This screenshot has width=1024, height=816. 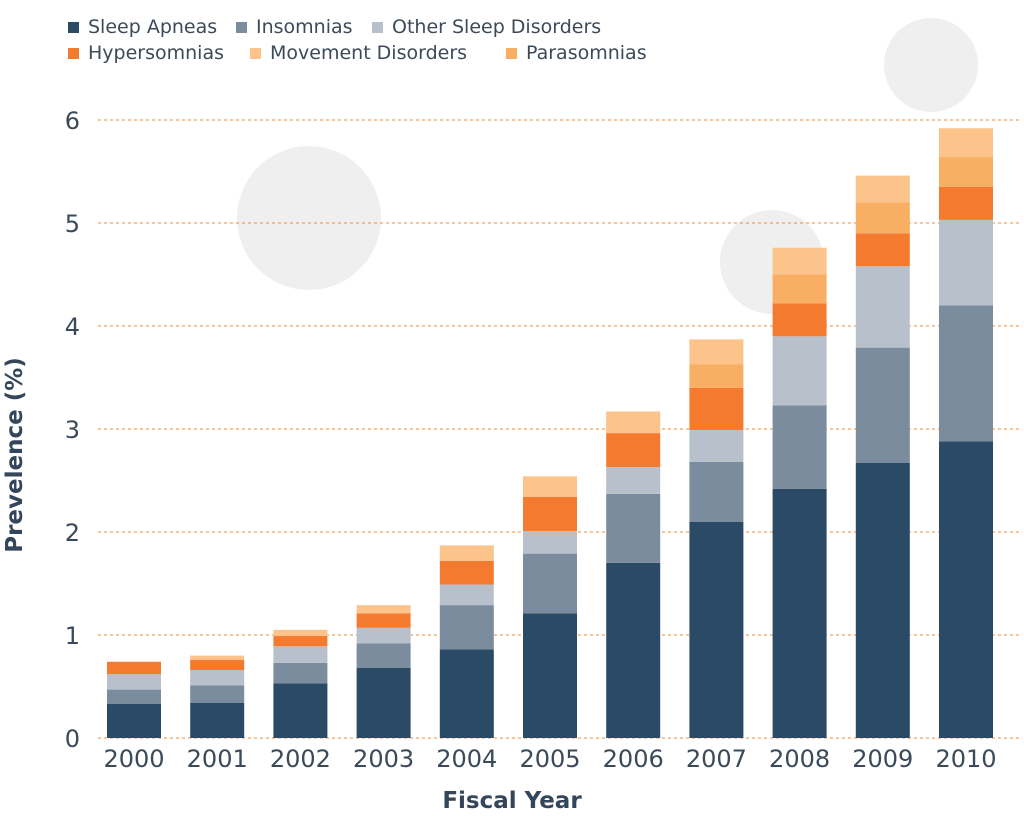 I want to click on y-tick-label: 0, so click(x=72, y=739).